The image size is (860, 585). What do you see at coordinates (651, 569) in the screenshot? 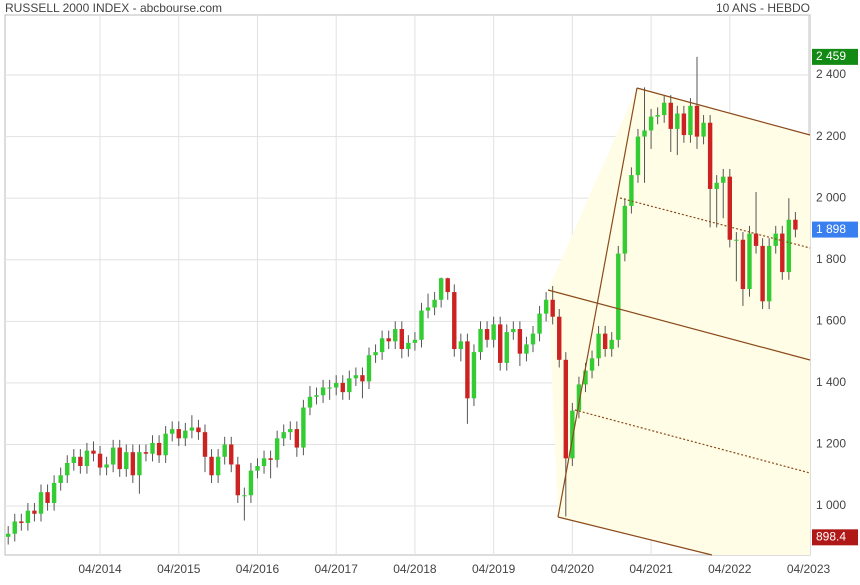
I see `x-tick-label: 04/2021` at bounding box center [651, 569].